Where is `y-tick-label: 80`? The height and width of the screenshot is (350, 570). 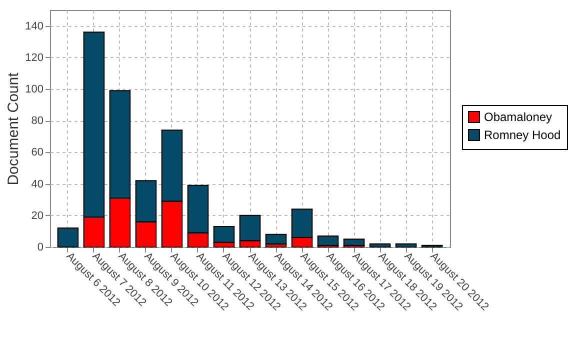 y-tick-label: 80 is located at coordinates (37, 121).